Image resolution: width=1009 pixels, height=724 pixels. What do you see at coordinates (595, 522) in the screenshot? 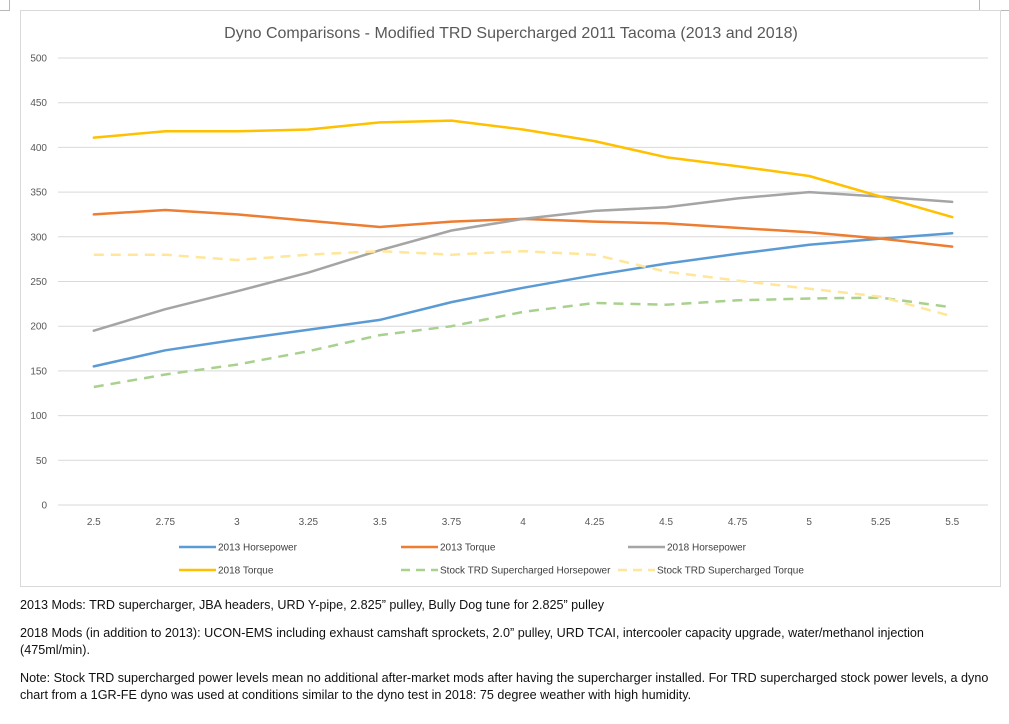
I see `x-tick-label: 4.25` at bounding box center [595, 522].